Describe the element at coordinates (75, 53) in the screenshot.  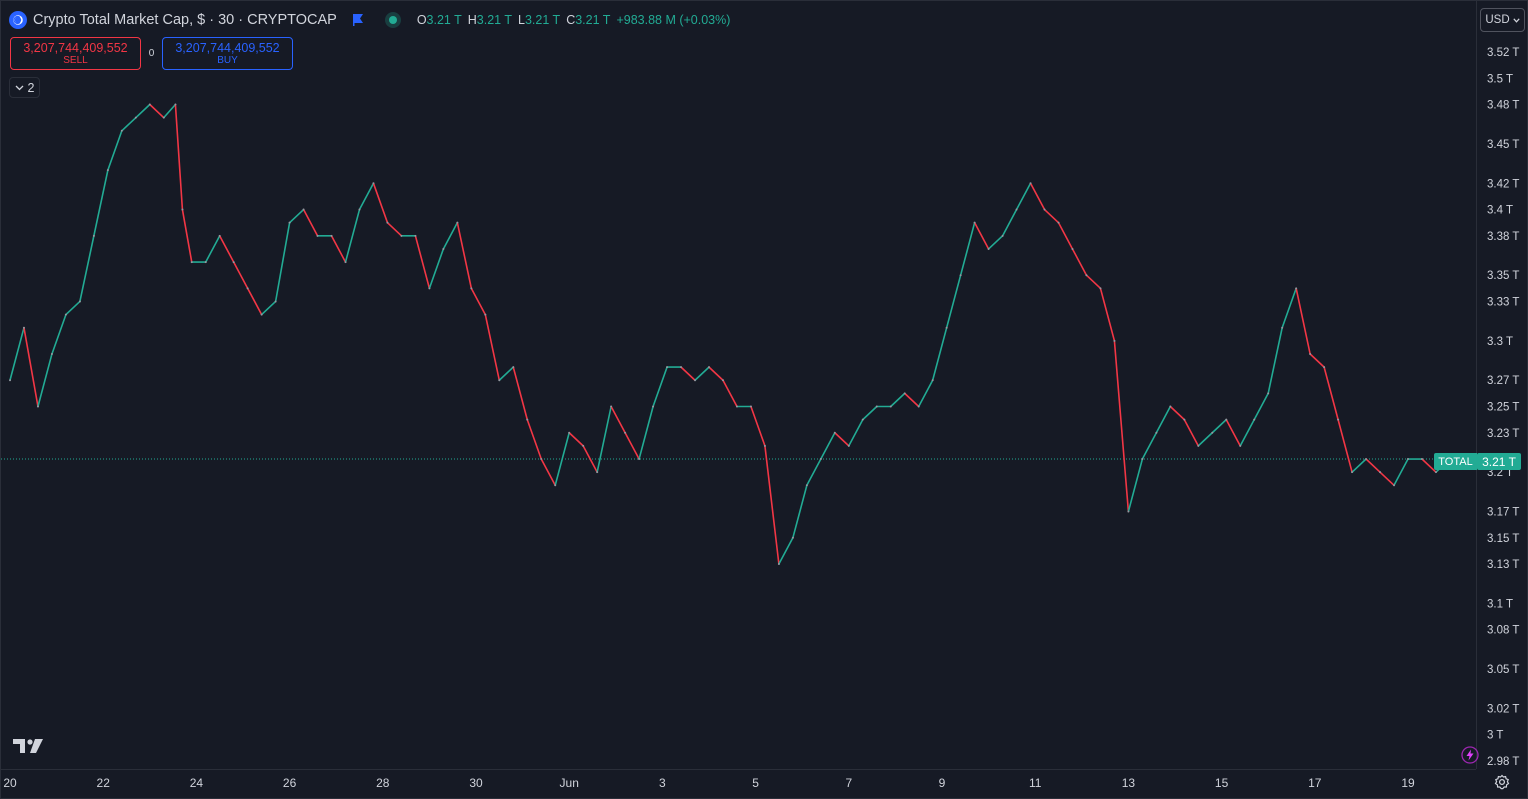
I see `sell-button: 3,207,744,409,552 SELL` at that location.